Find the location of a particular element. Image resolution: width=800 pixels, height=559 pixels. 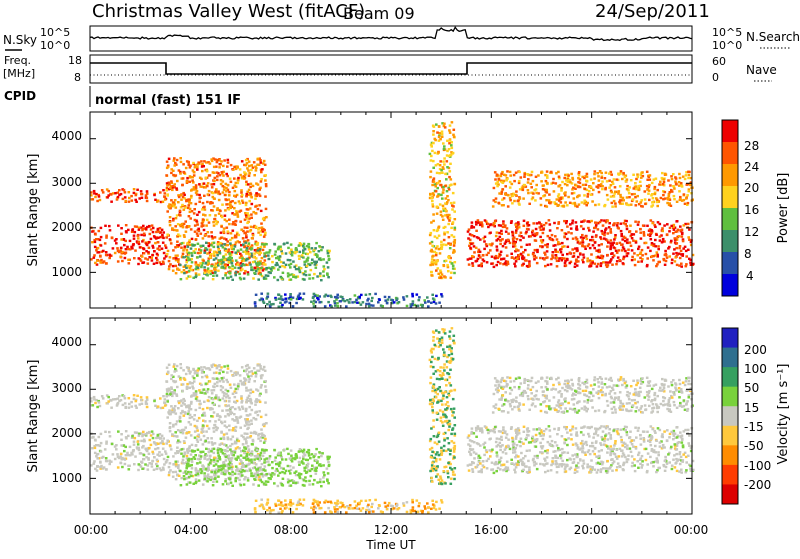

power-cbar-tick-12: 12 is located at coordinates (751, 232).